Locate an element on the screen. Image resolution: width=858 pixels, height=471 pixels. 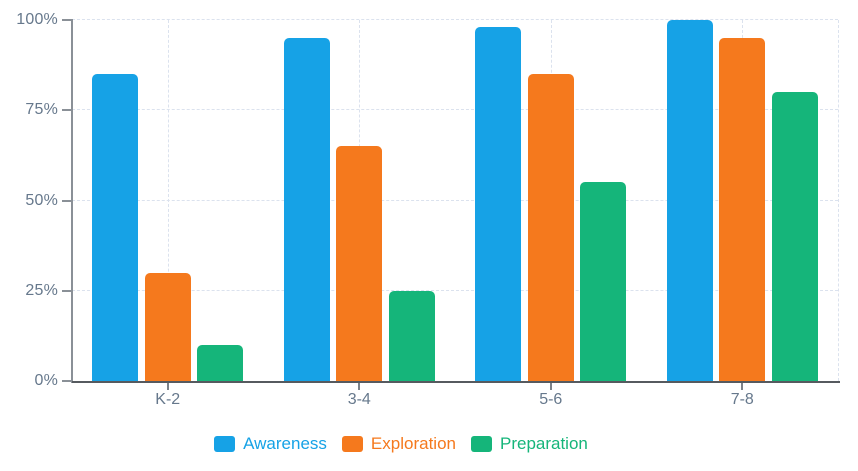
legend-swatch-exploration-icon is located at coordinates (352, 444).